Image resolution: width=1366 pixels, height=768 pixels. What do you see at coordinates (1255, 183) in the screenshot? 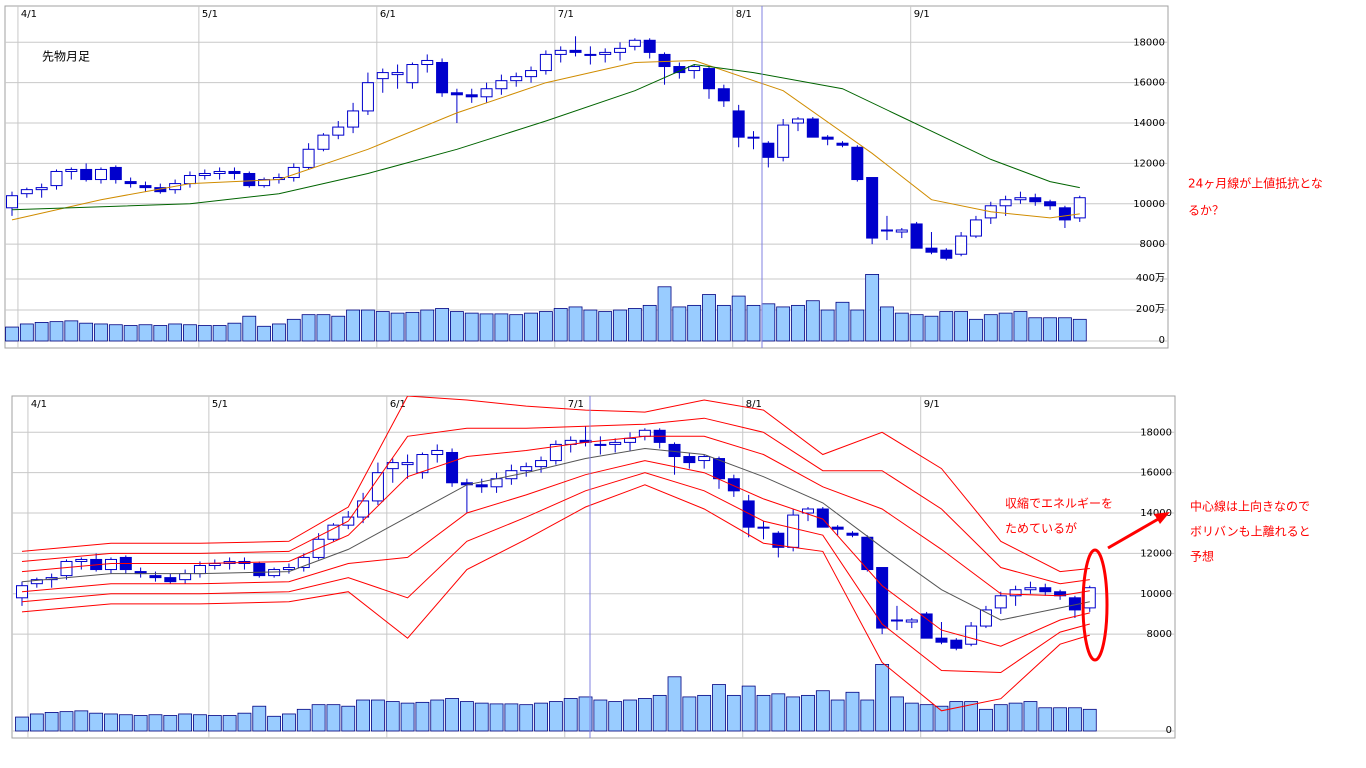
I see `annotation: 24ヶ月線が上値抵抗とな` at bounding box center [1255, 183].